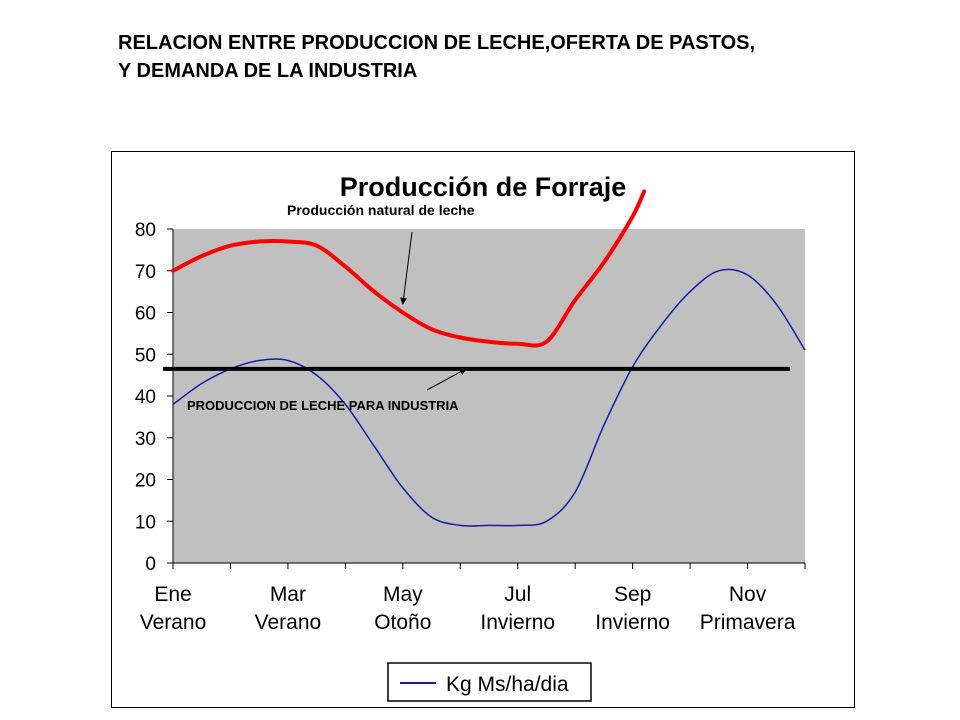 This screenshot has height=720, width=960. What do you see at coordinates (150, 564) in the screenshot?
I see `y-tick-label: 0` at bounding box center [150, 564].